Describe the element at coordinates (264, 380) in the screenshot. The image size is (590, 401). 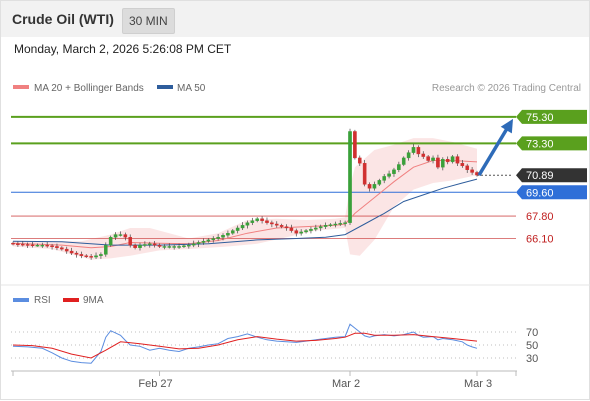
I see `x-axis-layer: Feb 27 Mar 2 Mar 3` at that location.